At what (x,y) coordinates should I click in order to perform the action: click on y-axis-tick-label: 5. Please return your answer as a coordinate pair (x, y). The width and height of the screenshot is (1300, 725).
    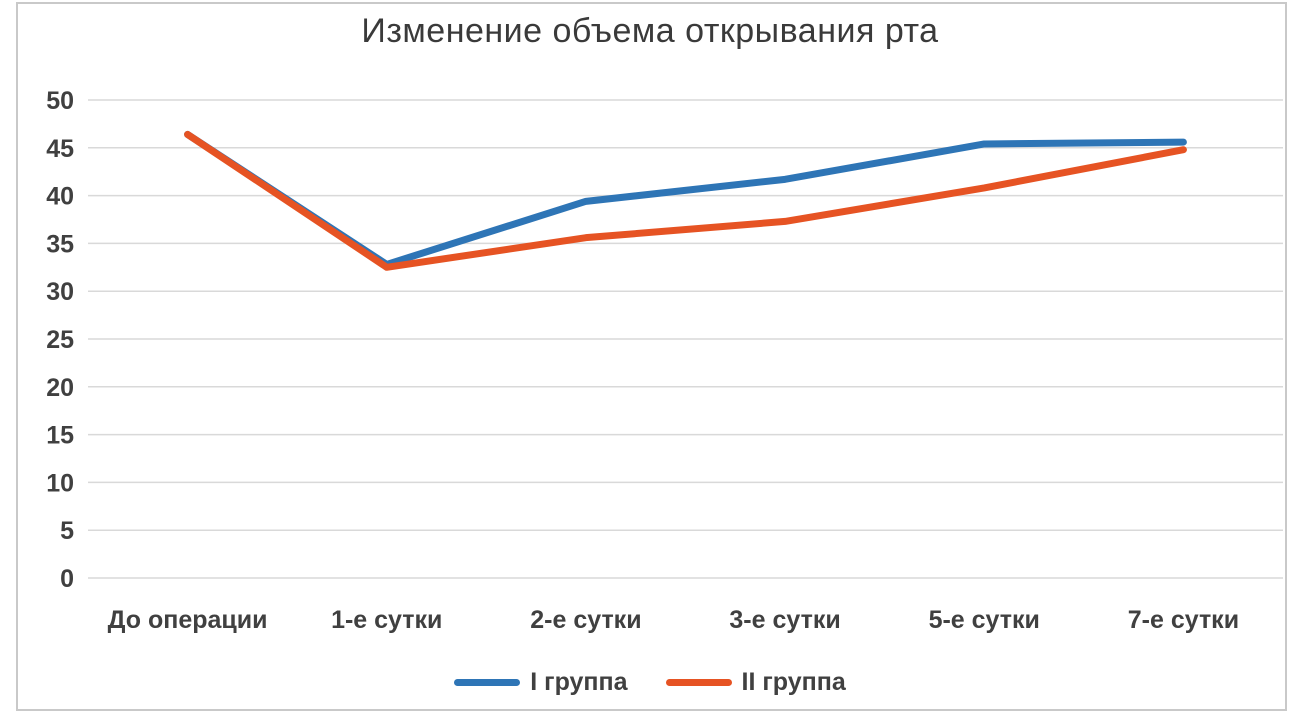
    Looking at the image, I should click on (67, 531).